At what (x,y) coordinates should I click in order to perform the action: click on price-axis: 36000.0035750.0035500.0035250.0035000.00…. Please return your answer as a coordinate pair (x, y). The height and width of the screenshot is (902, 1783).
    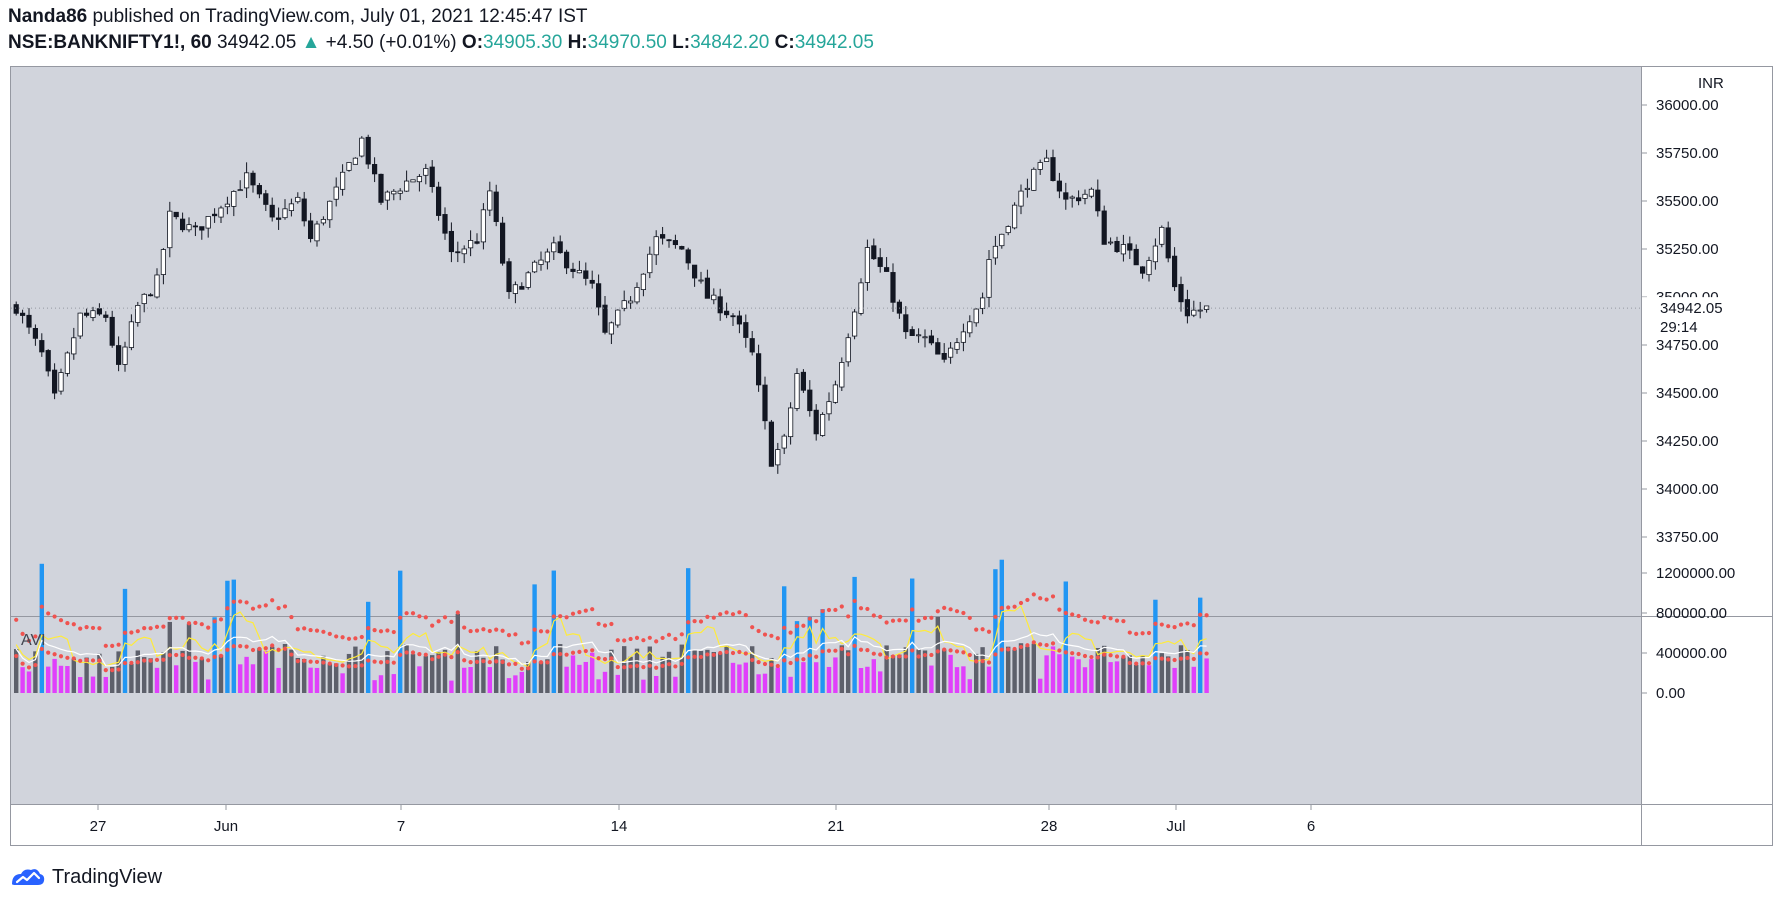
    Looking at the image, I should click on (1680, 321).